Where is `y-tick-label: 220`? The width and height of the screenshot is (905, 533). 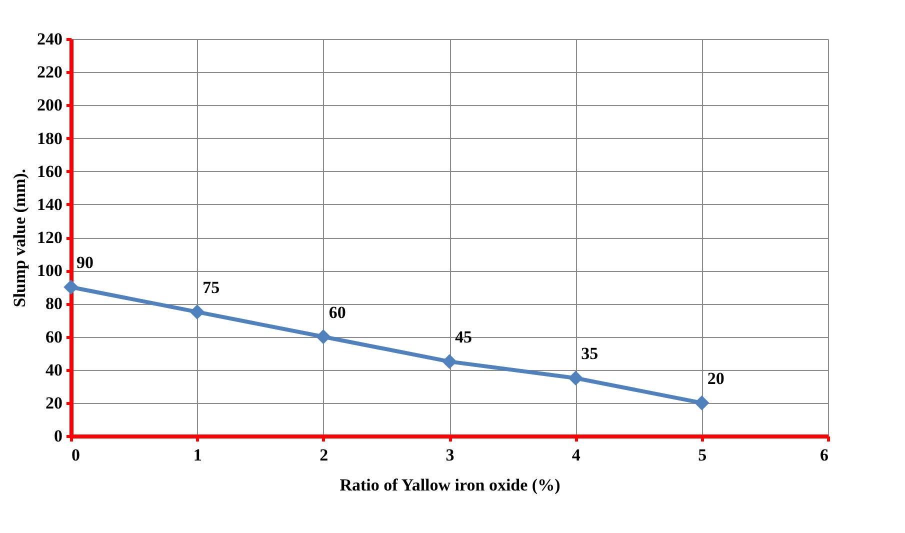 y-tick-label: 220 is located at coordinates (49, 72).